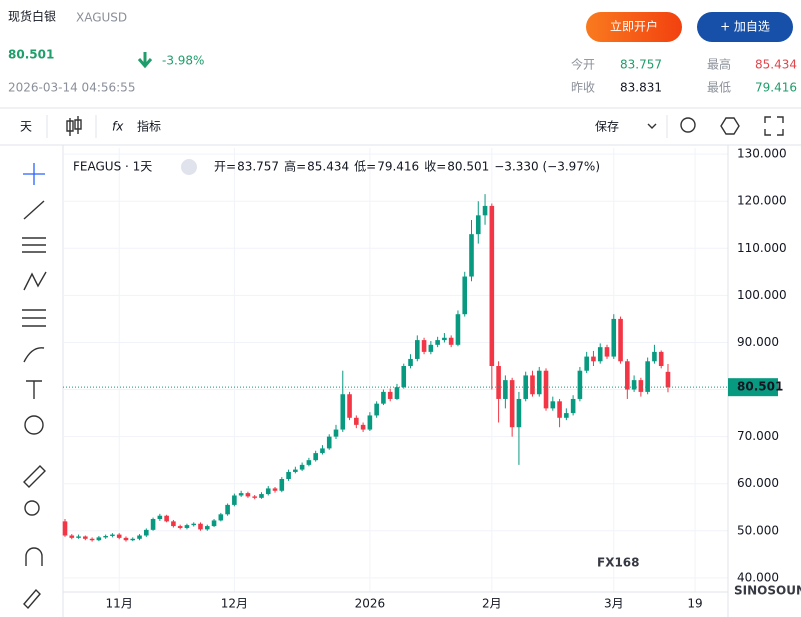 The image size is (801, 617). I want to click on text-tool, so click(34, 389).